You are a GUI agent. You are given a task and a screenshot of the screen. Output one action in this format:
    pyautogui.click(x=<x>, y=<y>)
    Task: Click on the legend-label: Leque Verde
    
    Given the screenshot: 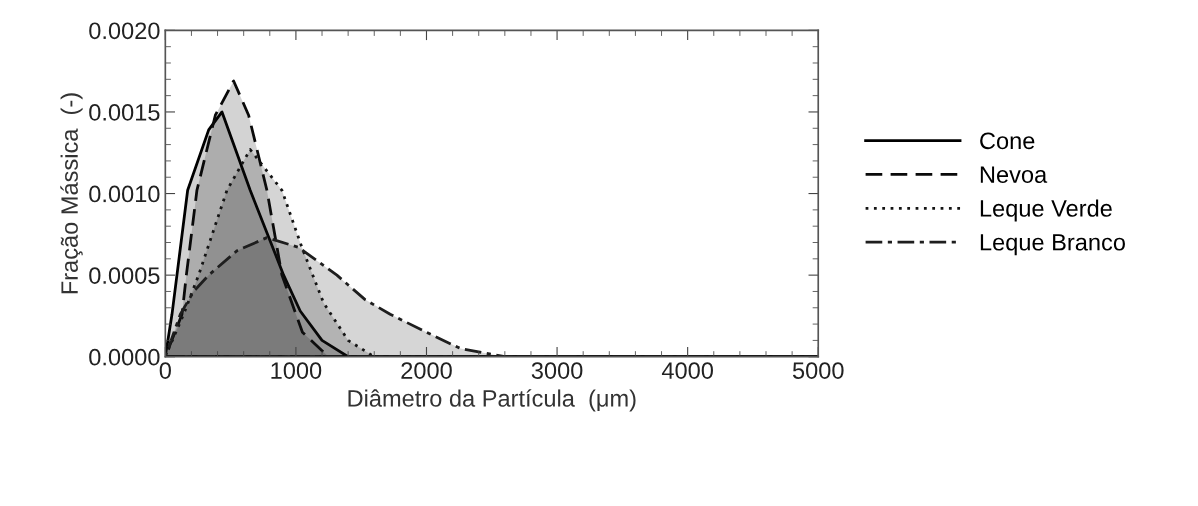 What is the action you would take?
    pyautogui.click(x=1046, y=210)
    